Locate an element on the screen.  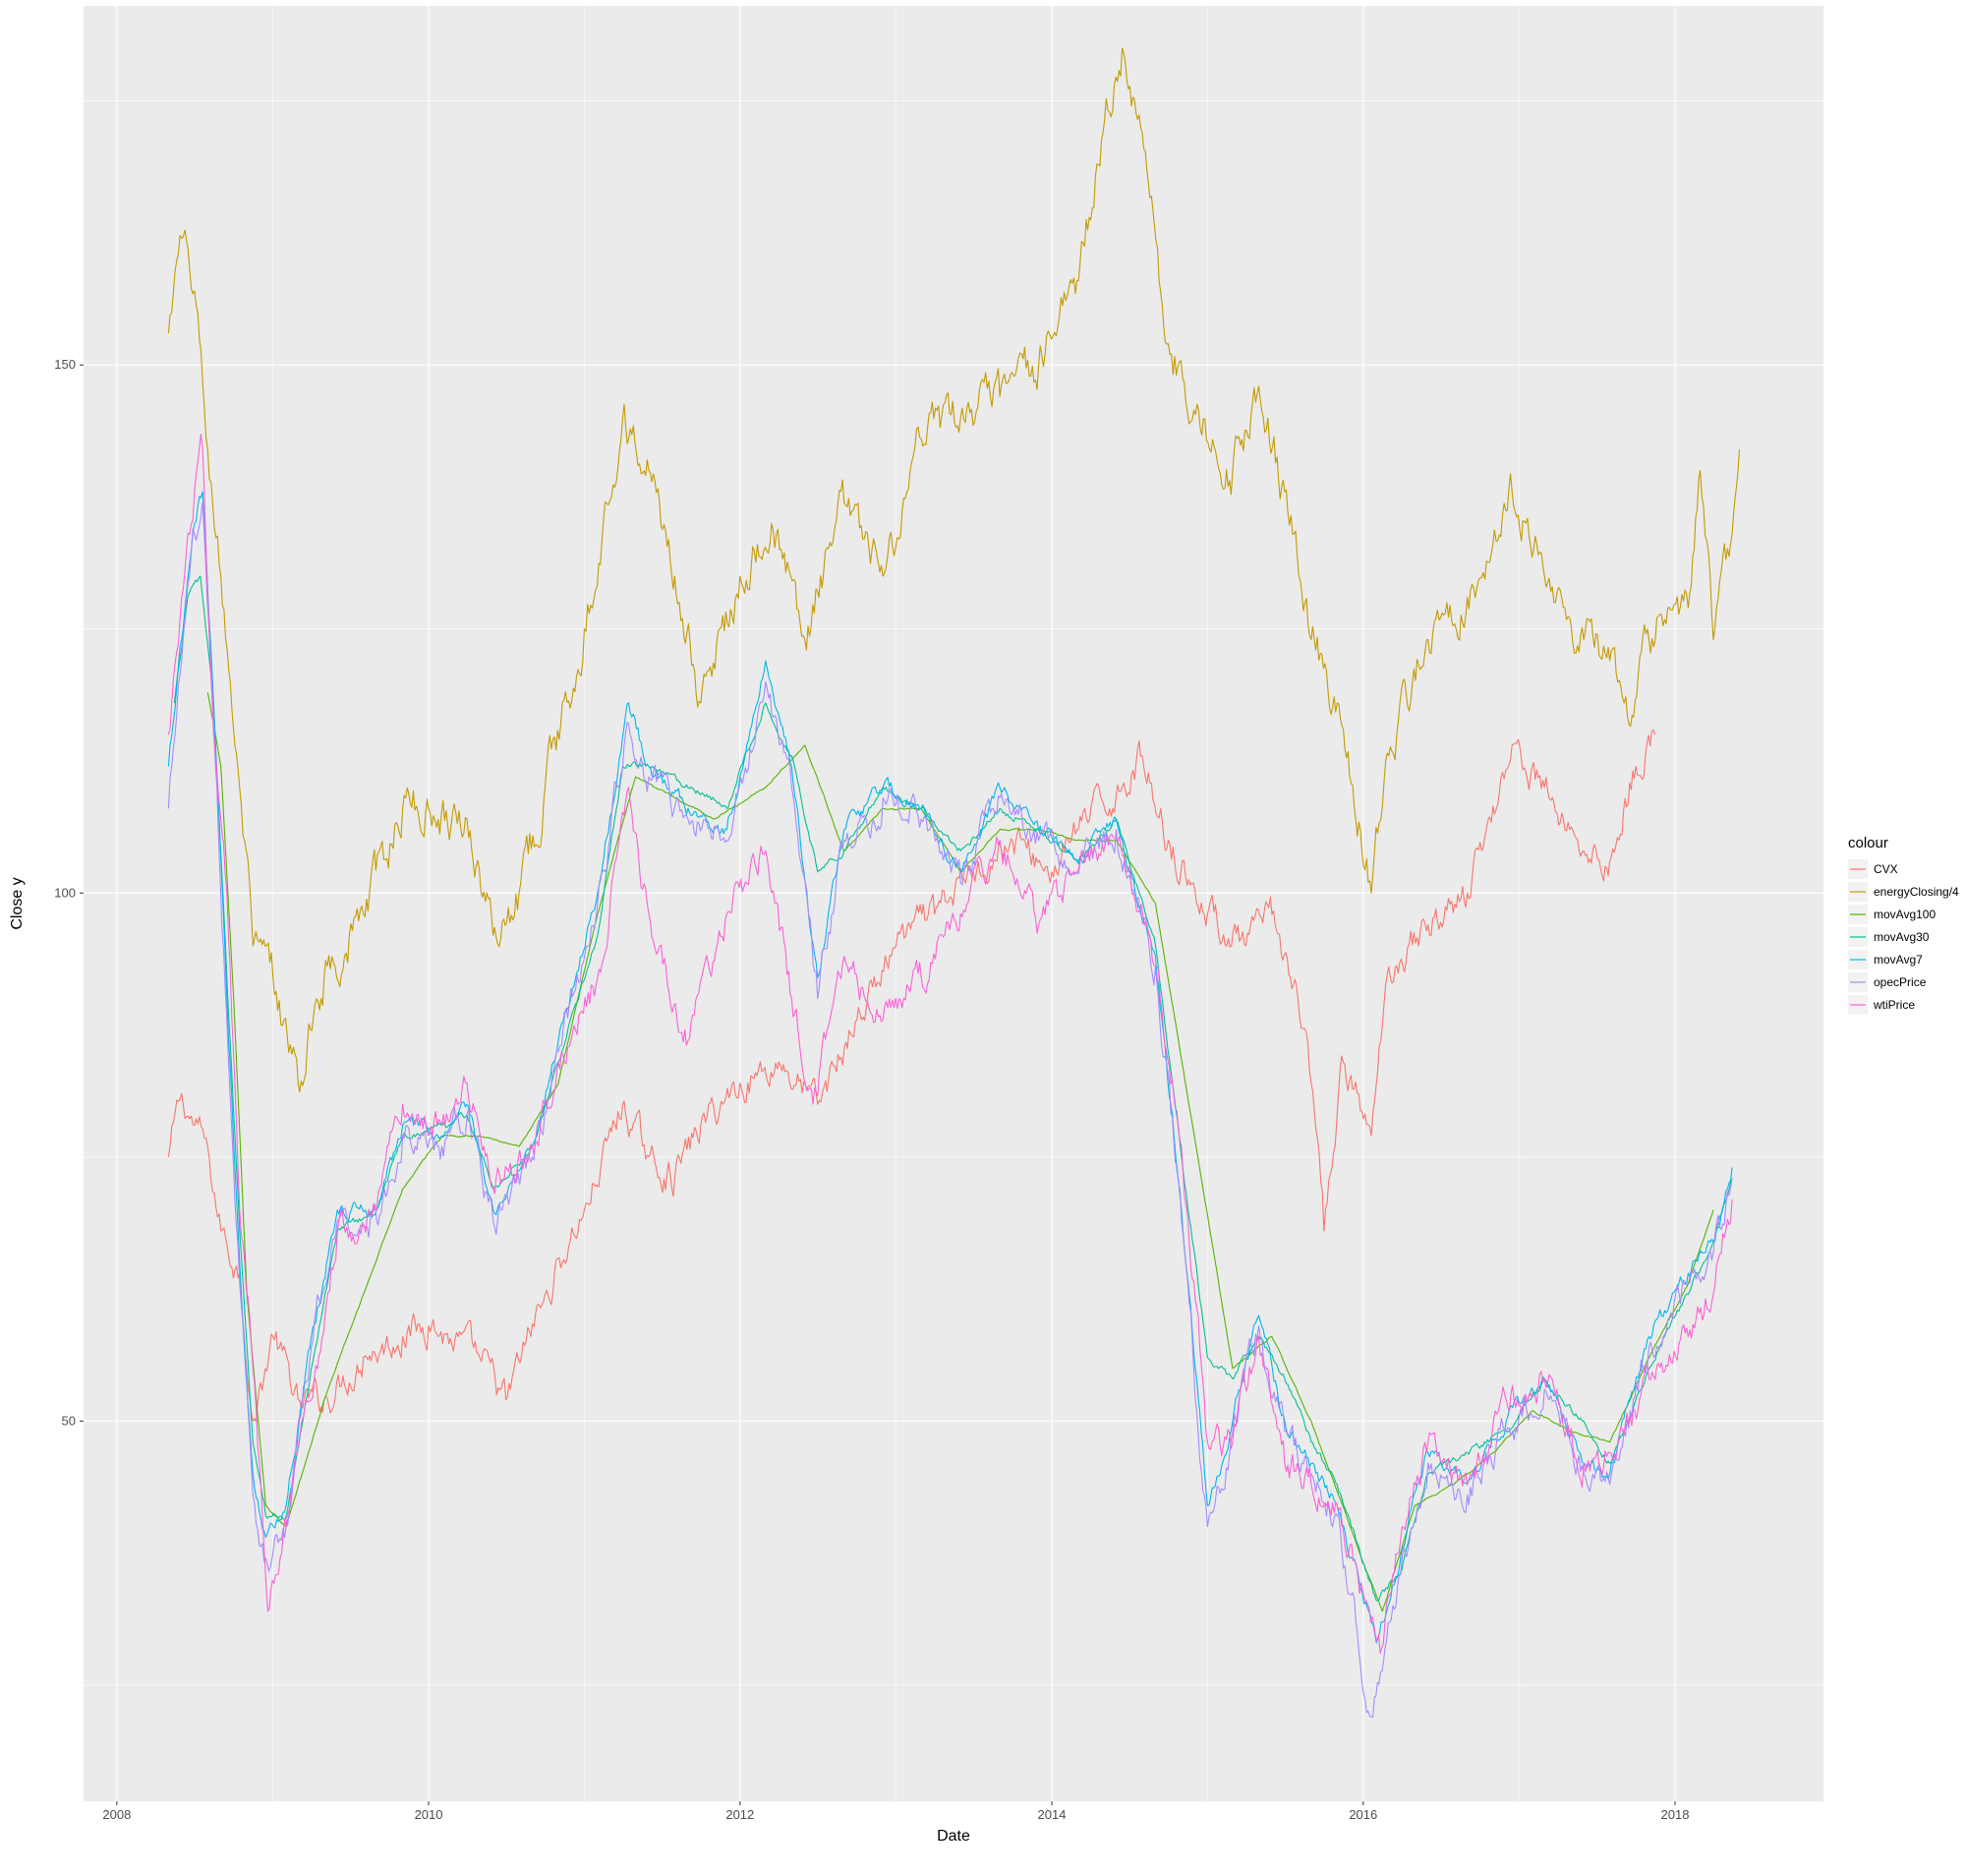
x-tick-label: 2008 is located at coordinates (116, 1814).